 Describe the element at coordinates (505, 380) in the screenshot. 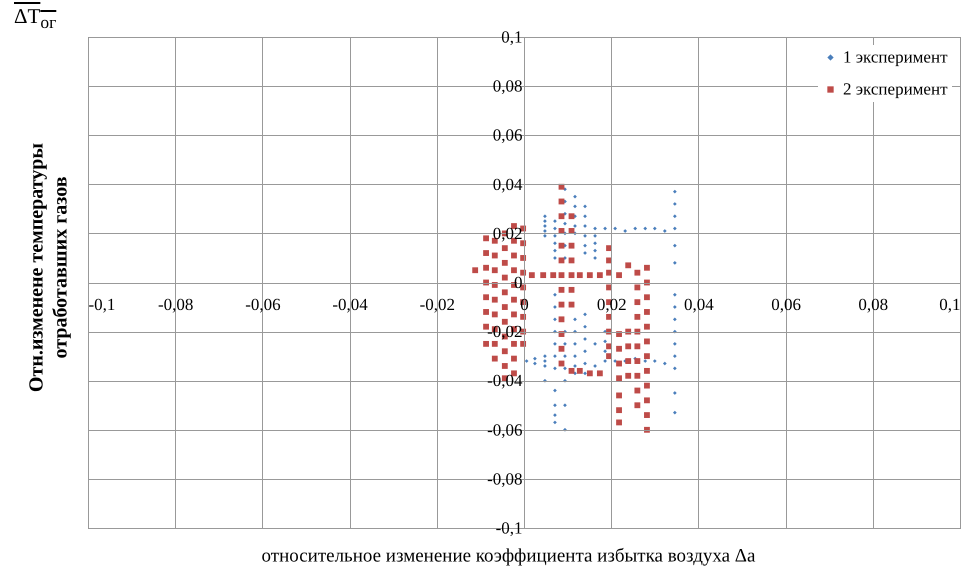

I see `y-tick-label: -0,04` at that location.